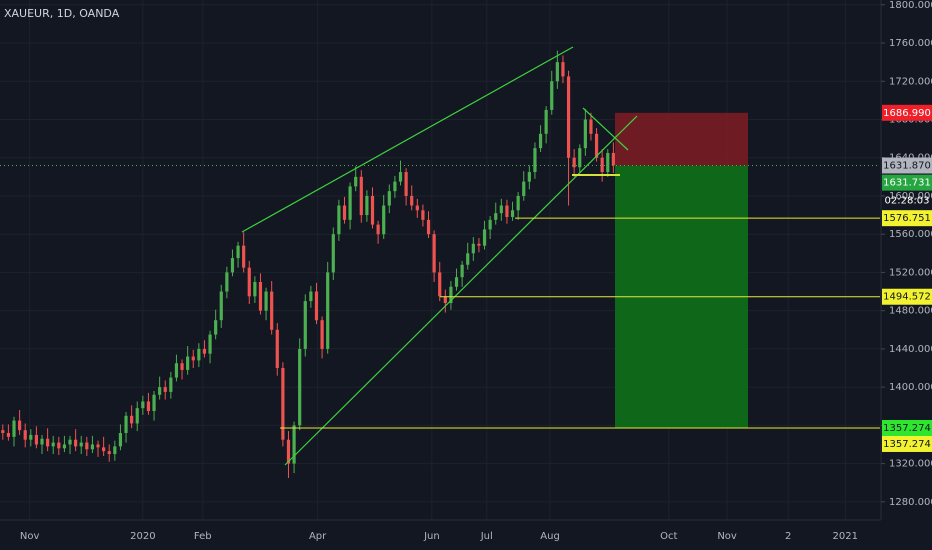 The width and height of the screenshot is (932, 550). I want to click on target-tag-bg, so click(907, 427).